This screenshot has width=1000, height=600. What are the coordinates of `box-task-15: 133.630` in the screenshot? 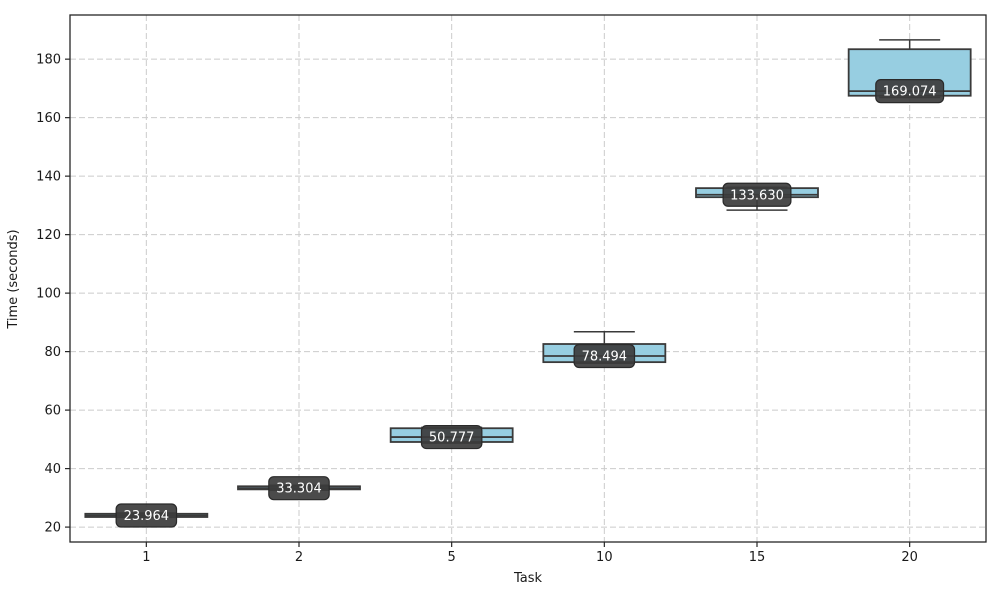 It's located at (757, 196).